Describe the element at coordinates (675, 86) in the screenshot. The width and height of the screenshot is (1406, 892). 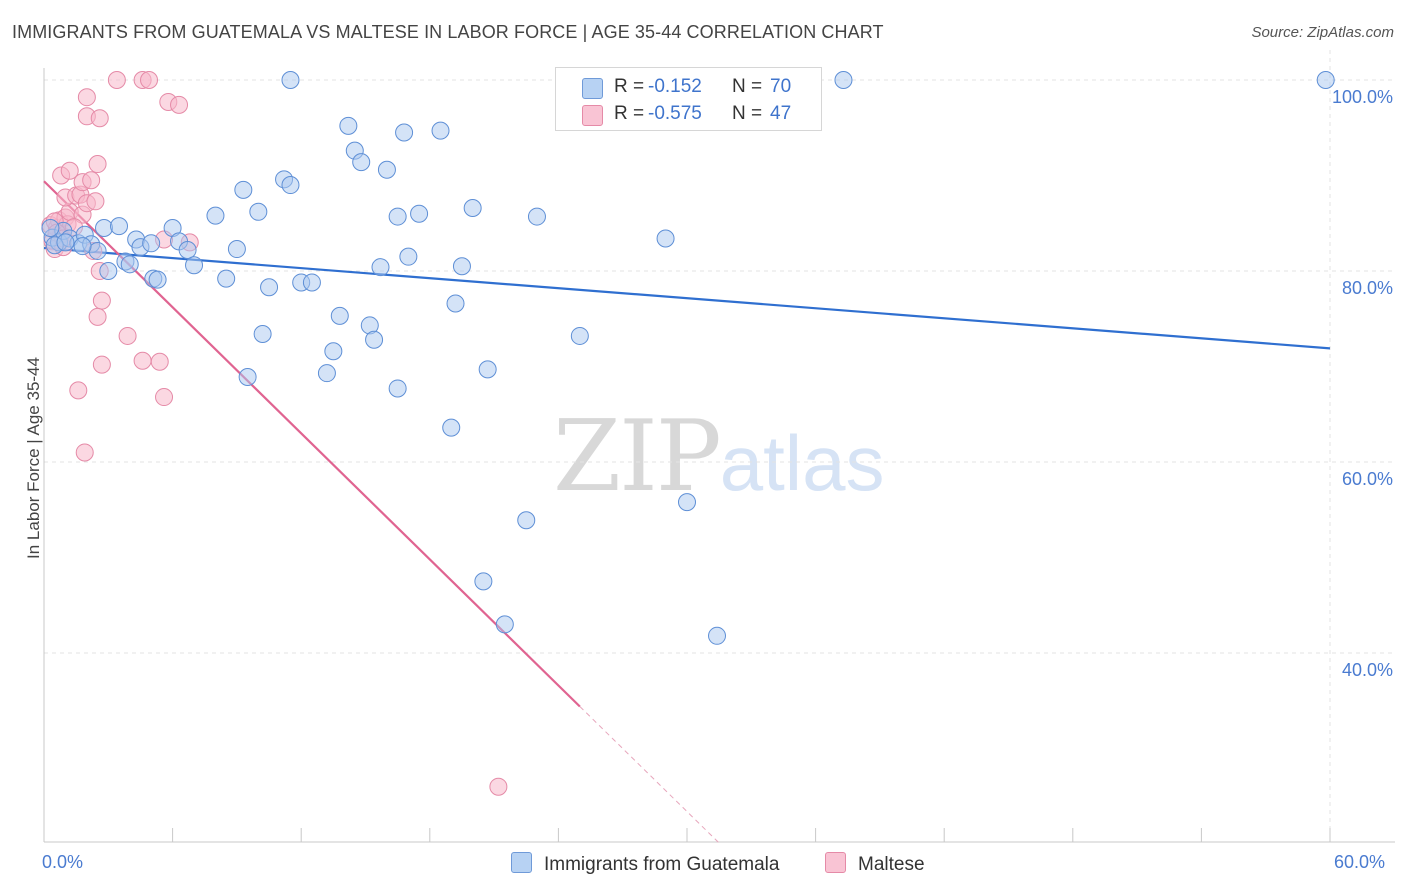
I see `legend-r-value: -0.152` at that location.